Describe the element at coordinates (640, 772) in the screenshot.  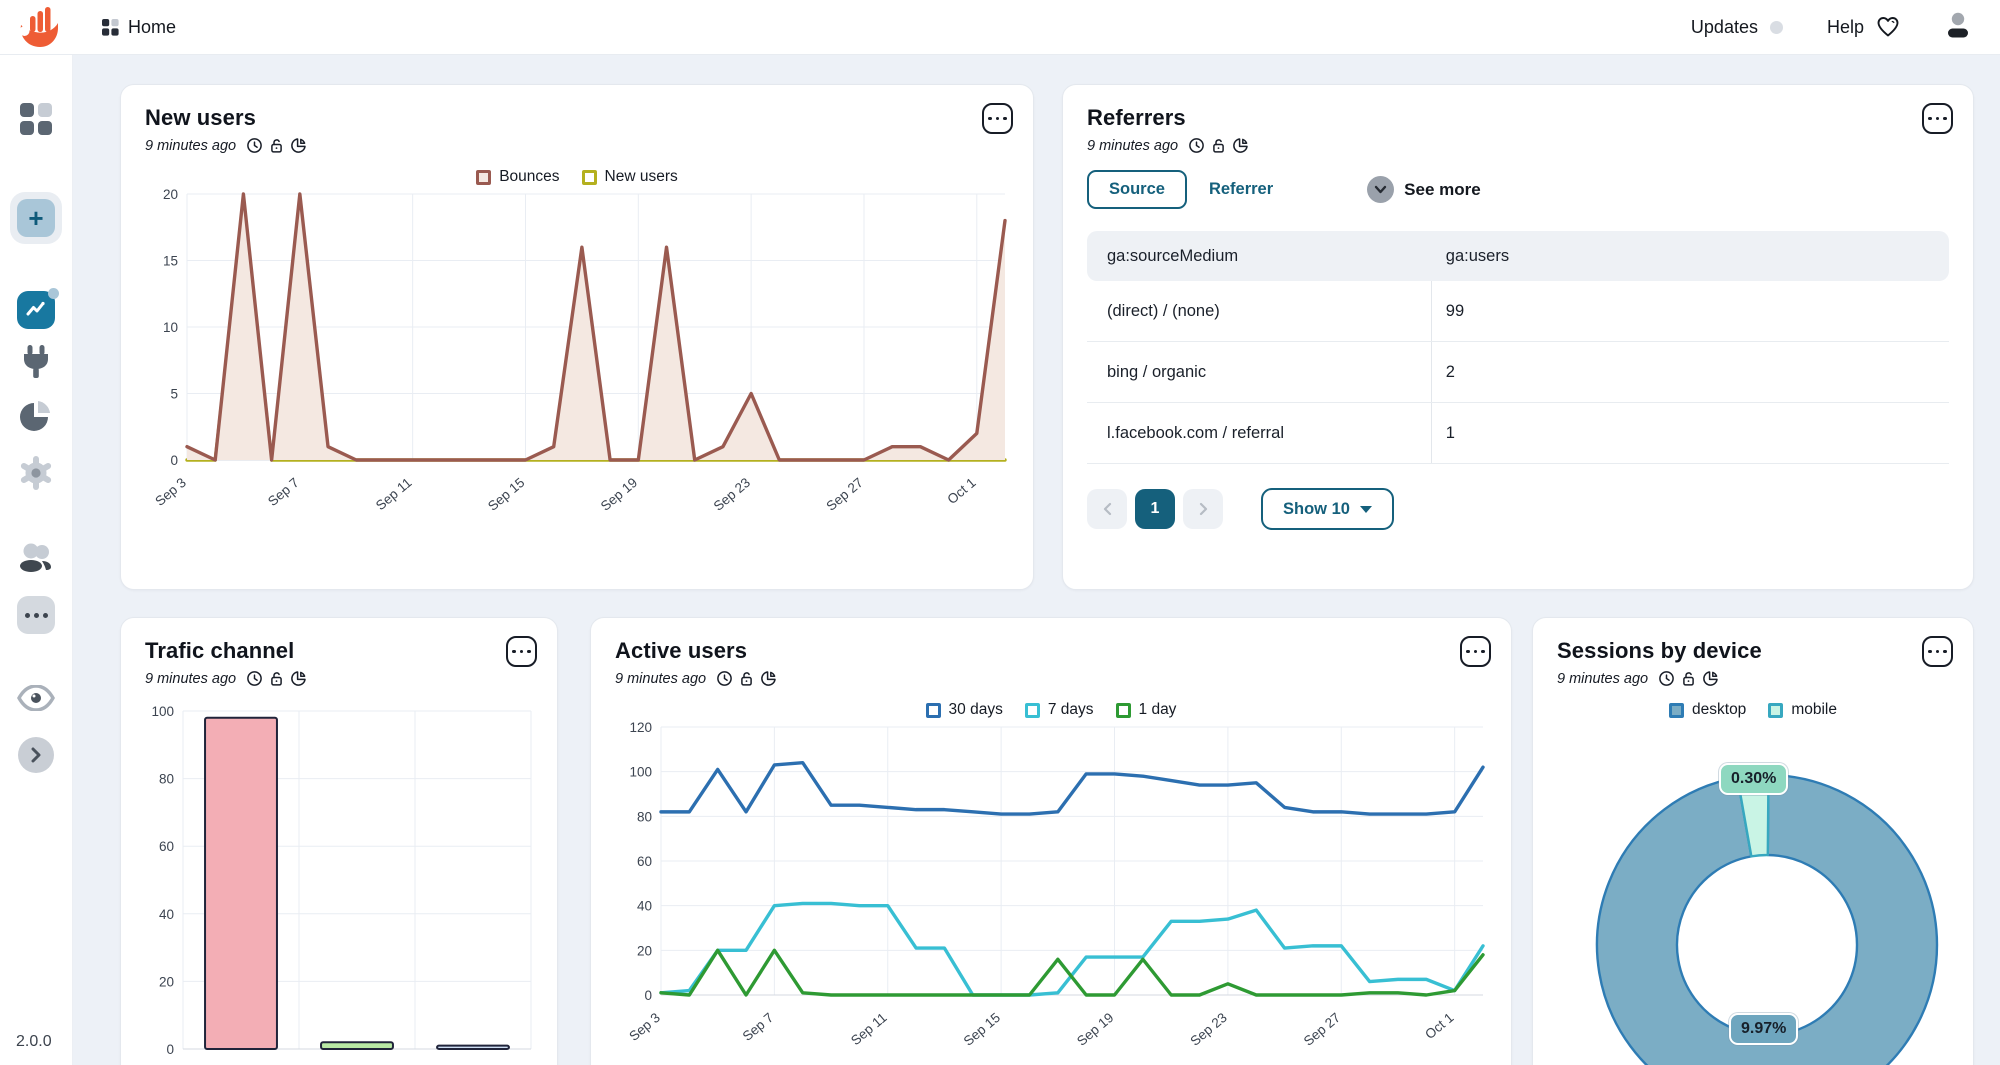
I see `svg-text: 100` at that location.